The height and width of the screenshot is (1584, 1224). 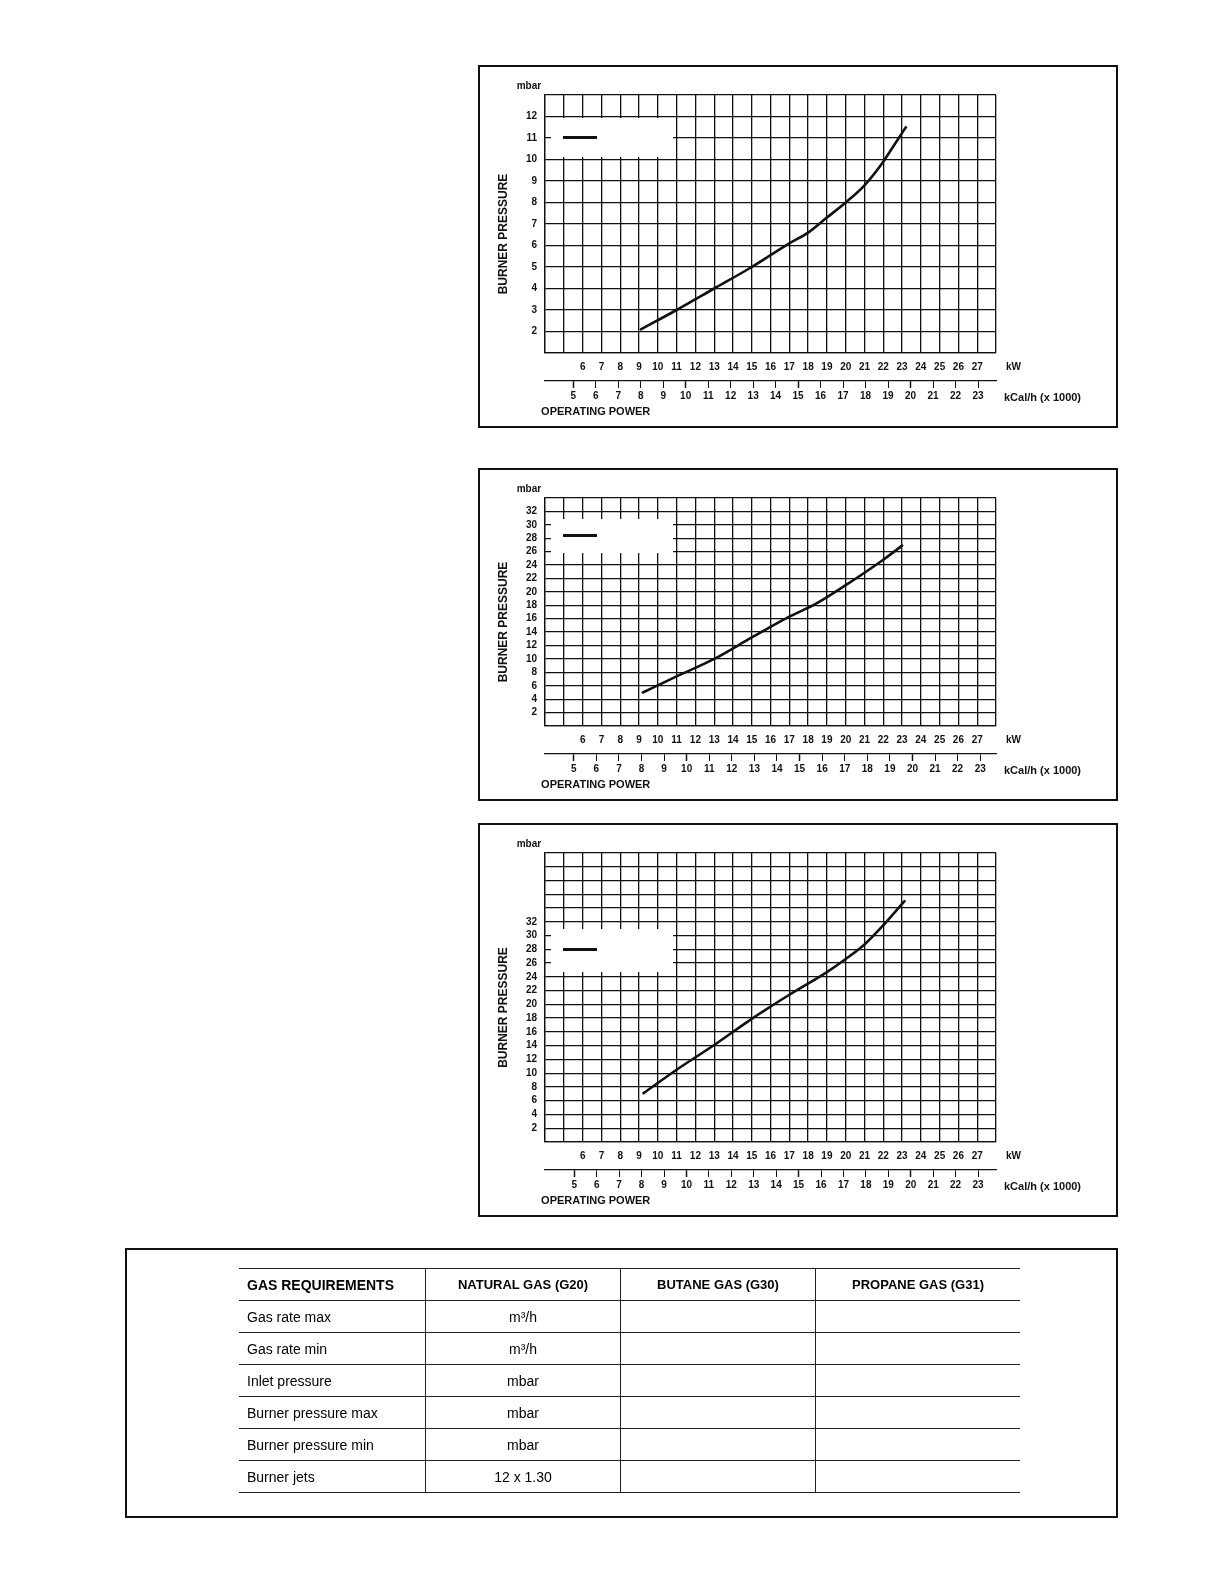 I want to click on y-axis-title: BURNER PRESSURE, so click(x=503, y=622).